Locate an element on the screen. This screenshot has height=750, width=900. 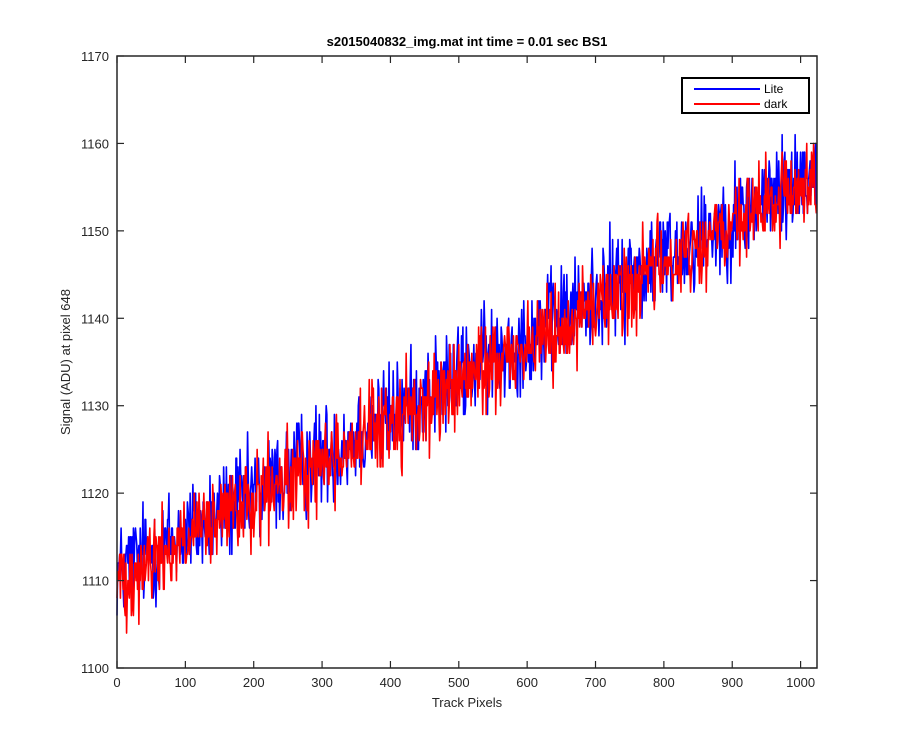
x-tick-label: 600 is located at coordinates (527, 682).